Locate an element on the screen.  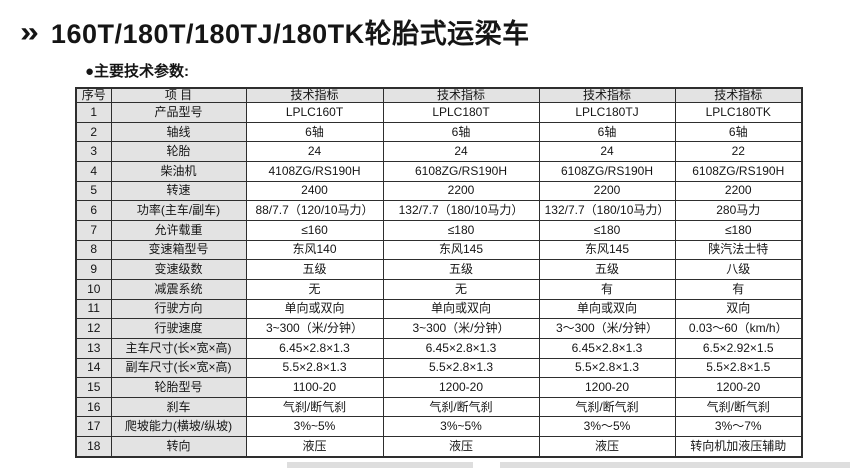
row-index-cell: 7 is located at coordinates (93, 230).